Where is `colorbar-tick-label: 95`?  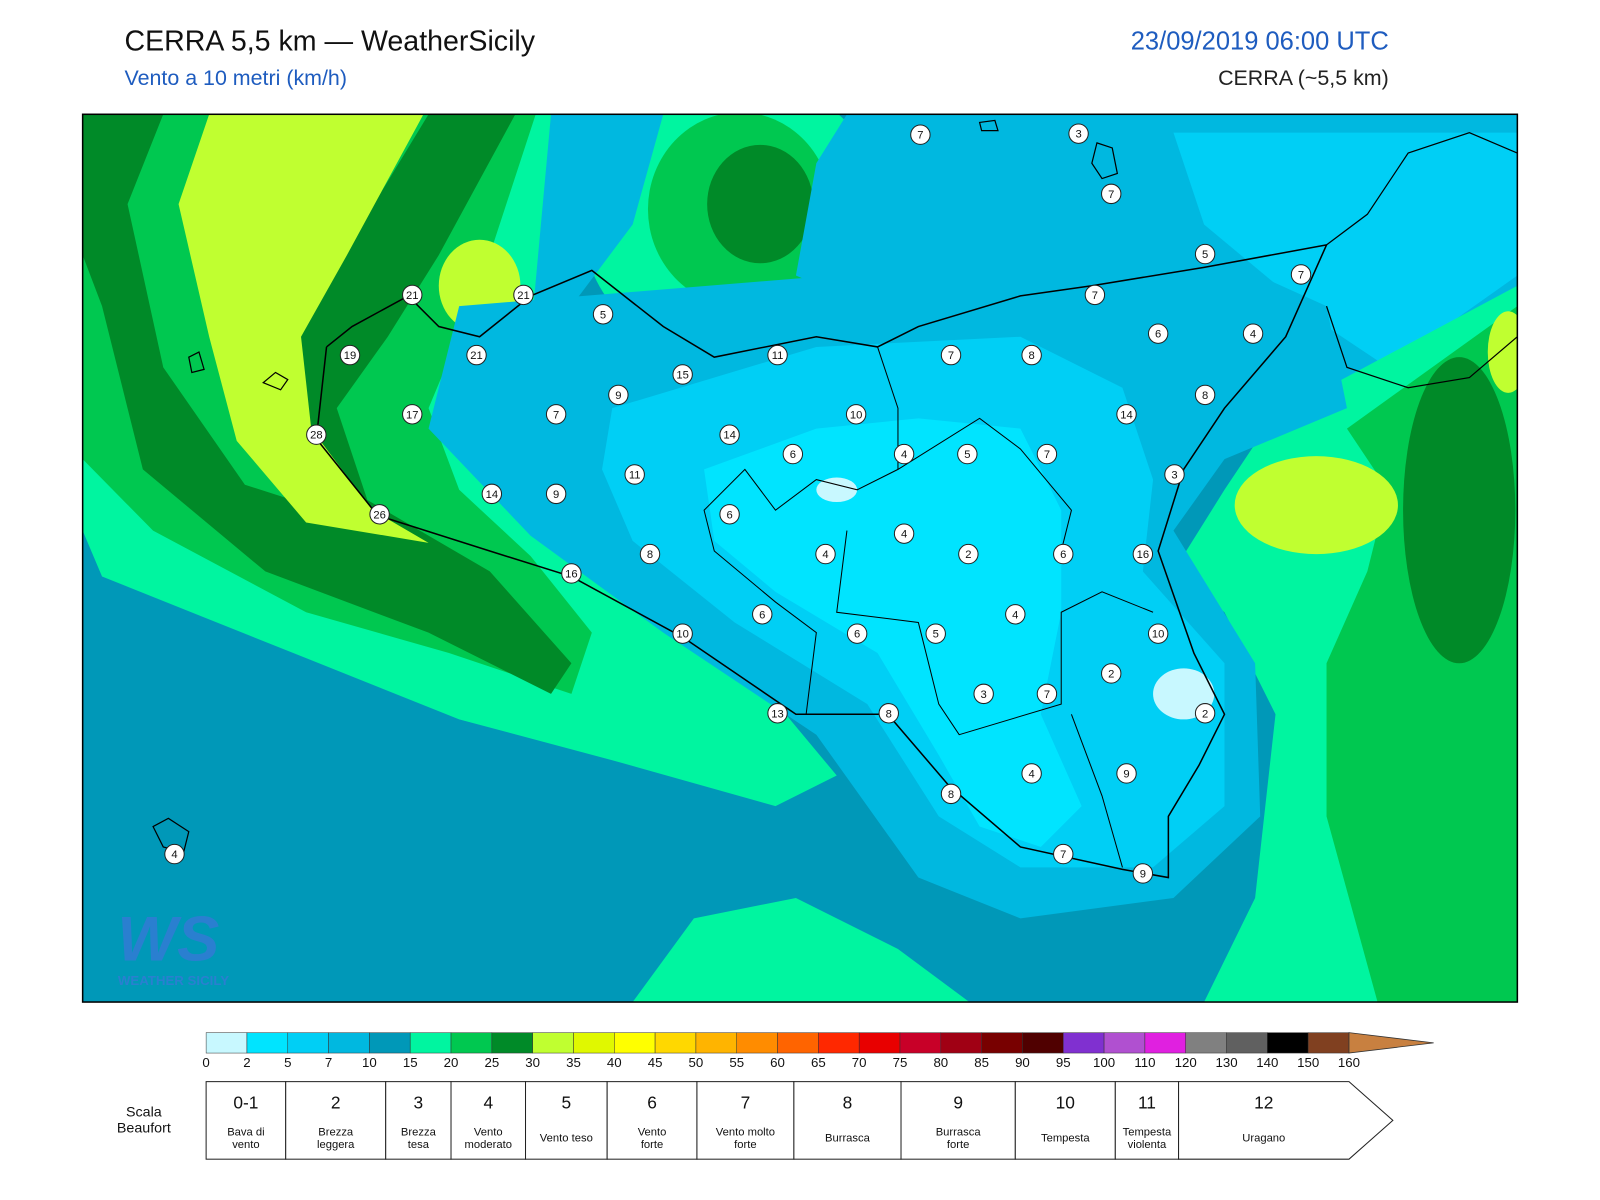 colorbar-tick-label: 95 is located at coordinates (1063, 1062).